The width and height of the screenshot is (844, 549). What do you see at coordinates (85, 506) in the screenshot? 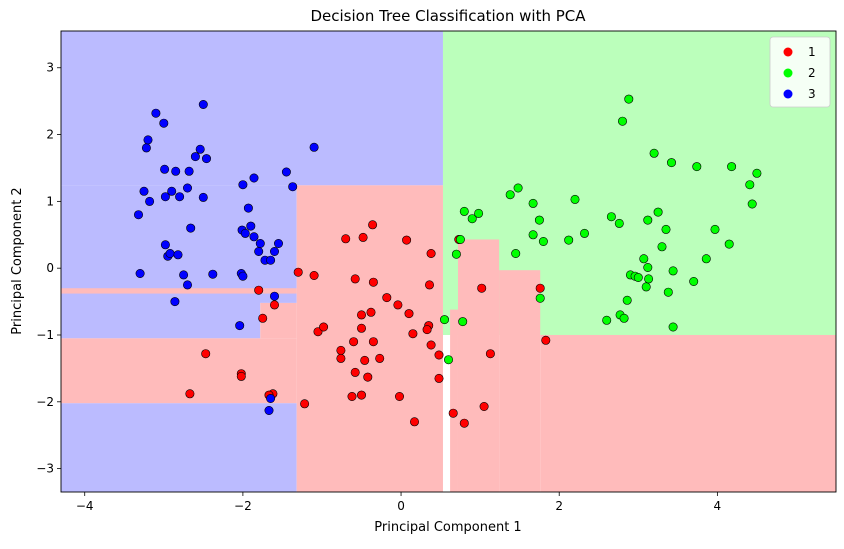
I see `x-tick-label: −4` at bounding box center [85, 506].